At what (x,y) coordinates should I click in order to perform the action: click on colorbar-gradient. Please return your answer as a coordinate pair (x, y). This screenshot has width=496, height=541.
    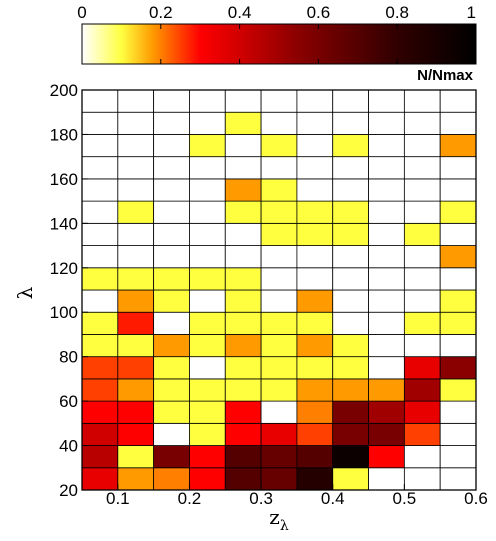
    Looking at the image, I should click on (279, 44).